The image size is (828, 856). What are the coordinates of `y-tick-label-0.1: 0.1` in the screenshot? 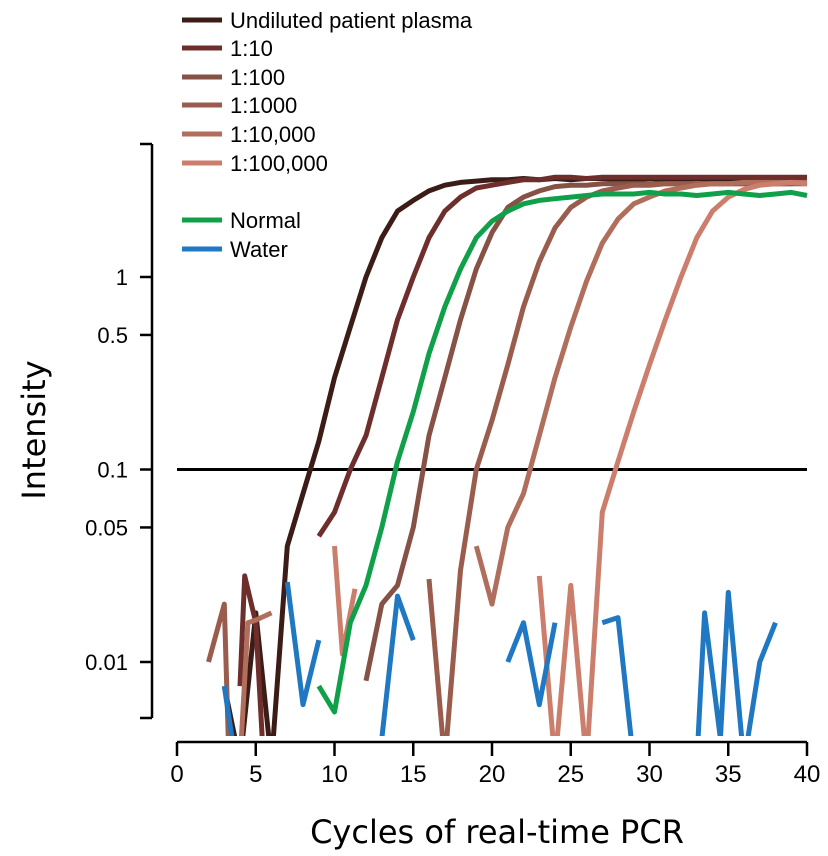 It's located at (112, 470).